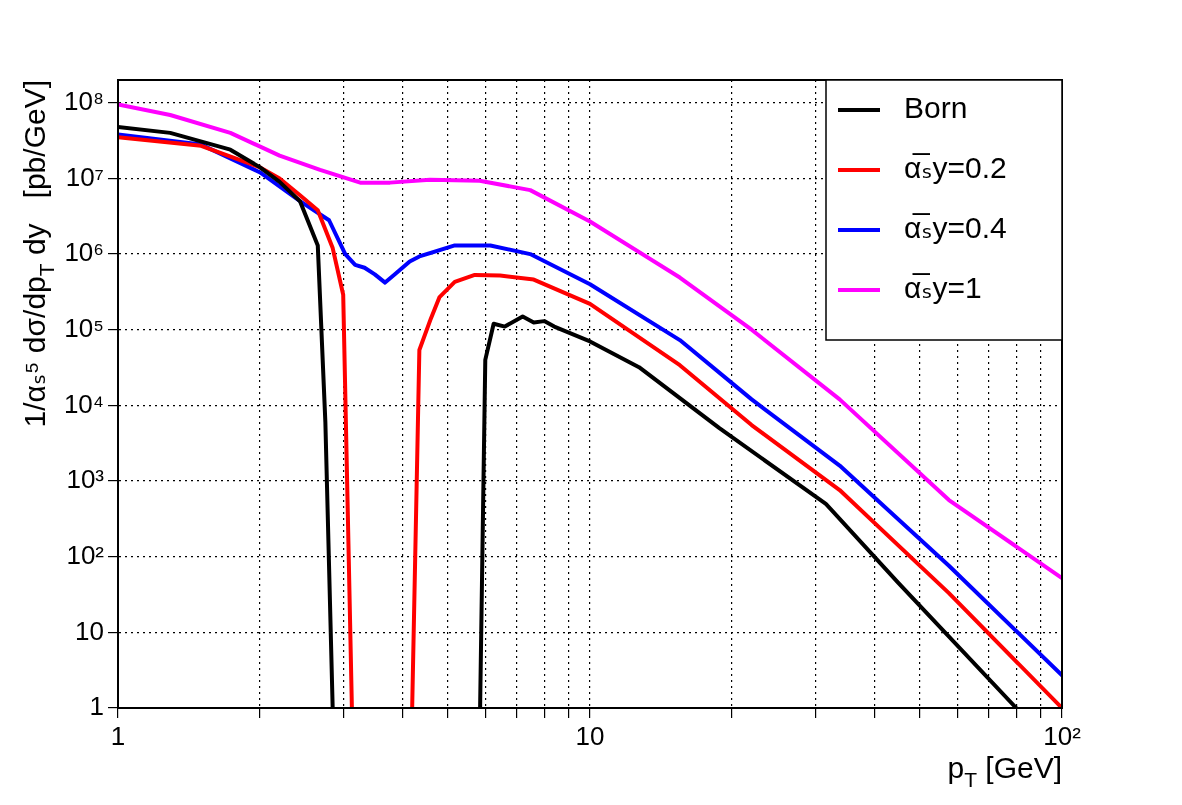 The width and height of the screenshot is (1182, 805). Describe the element at coordinates (955, 228) in the screenshot. I see `legend-label: α̅ₛy=0.4` at that location.